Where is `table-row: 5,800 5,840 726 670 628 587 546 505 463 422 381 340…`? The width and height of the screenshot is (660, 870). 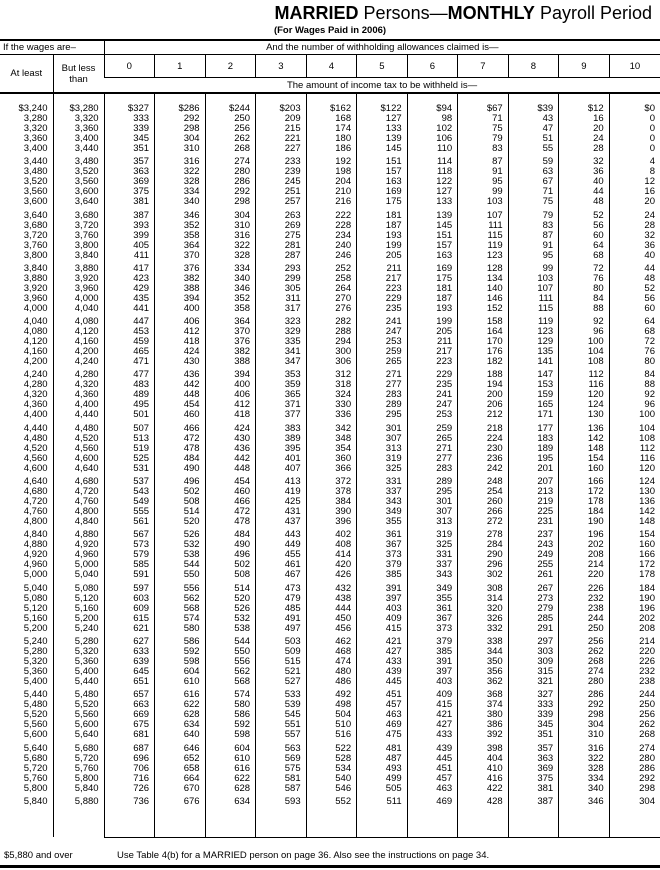
table-row: 5,800 5,840 726 670 628 587 546 505 463 422 381 340… is located at coordinates (330, 788).